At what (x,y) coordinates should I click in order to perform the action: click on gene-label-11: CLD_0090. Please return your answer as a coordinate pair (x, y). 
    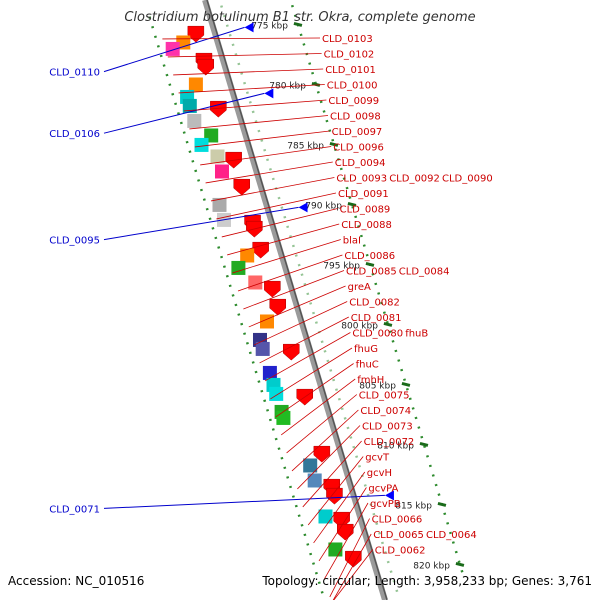
    Looking at the image, I should click on (467, 179).